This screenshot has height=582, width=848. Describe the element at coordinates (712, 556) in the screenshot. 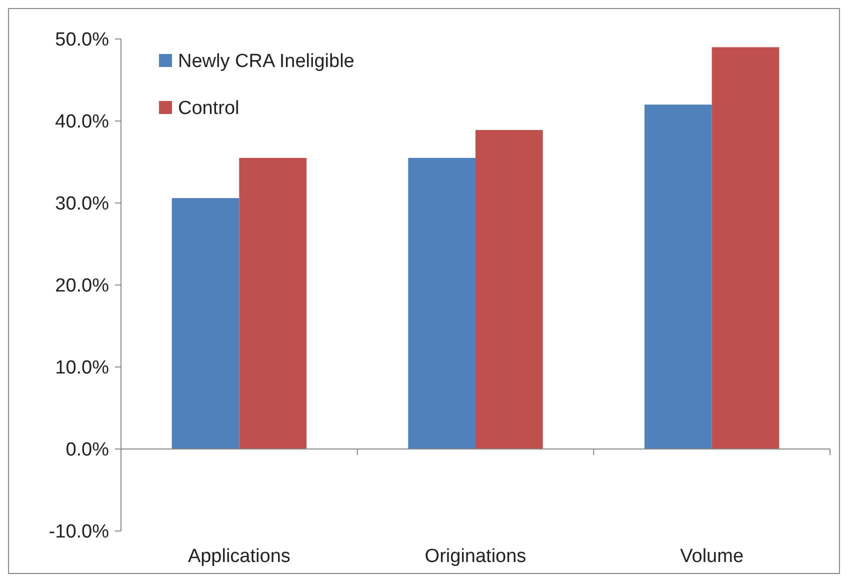

I see `x-tick-label: Volume` at that location.